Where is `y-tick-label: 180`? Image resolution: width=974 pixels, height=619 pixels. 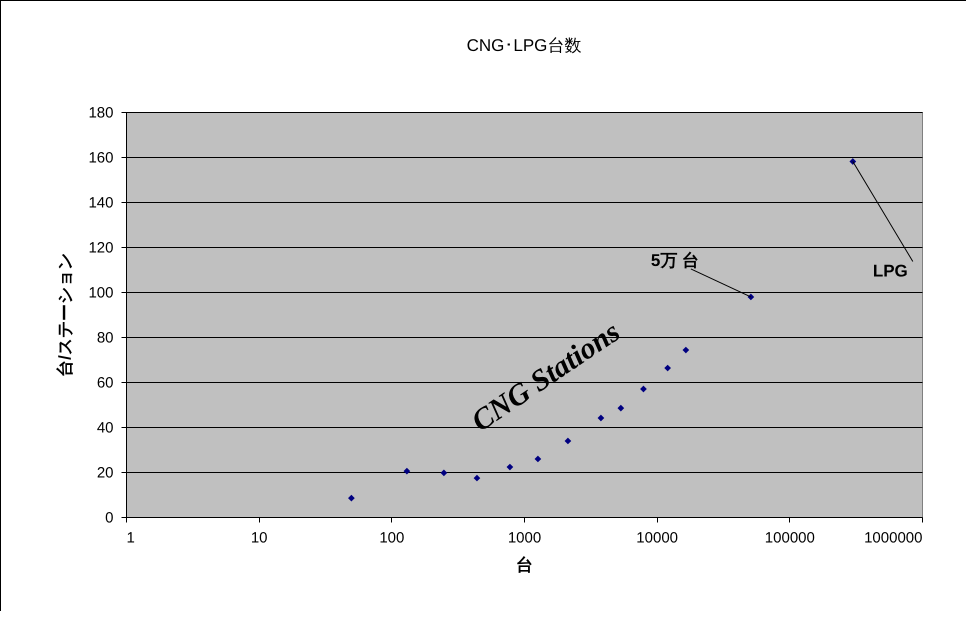 y-tick-label: 180 is located at coordinates (101, 113).